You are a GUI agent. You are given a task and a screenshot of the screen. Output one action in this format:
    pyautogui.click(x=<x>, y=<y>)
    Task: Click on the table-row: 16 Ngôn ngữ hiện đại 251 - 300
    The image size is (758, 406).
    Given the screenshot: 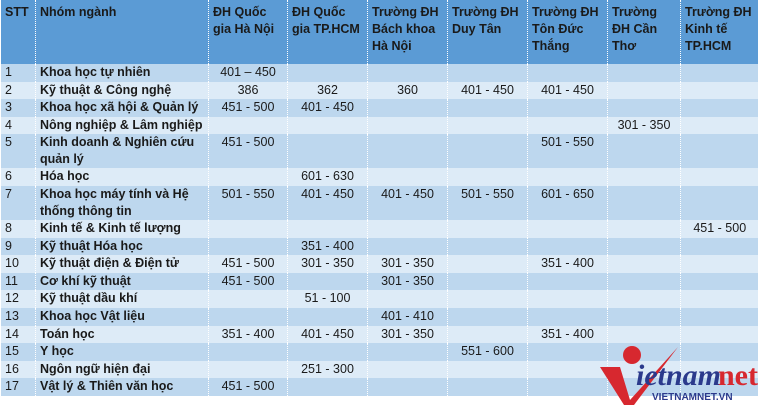 What is the action you would take?
    pyautogui.click(x=379, y=369)
    